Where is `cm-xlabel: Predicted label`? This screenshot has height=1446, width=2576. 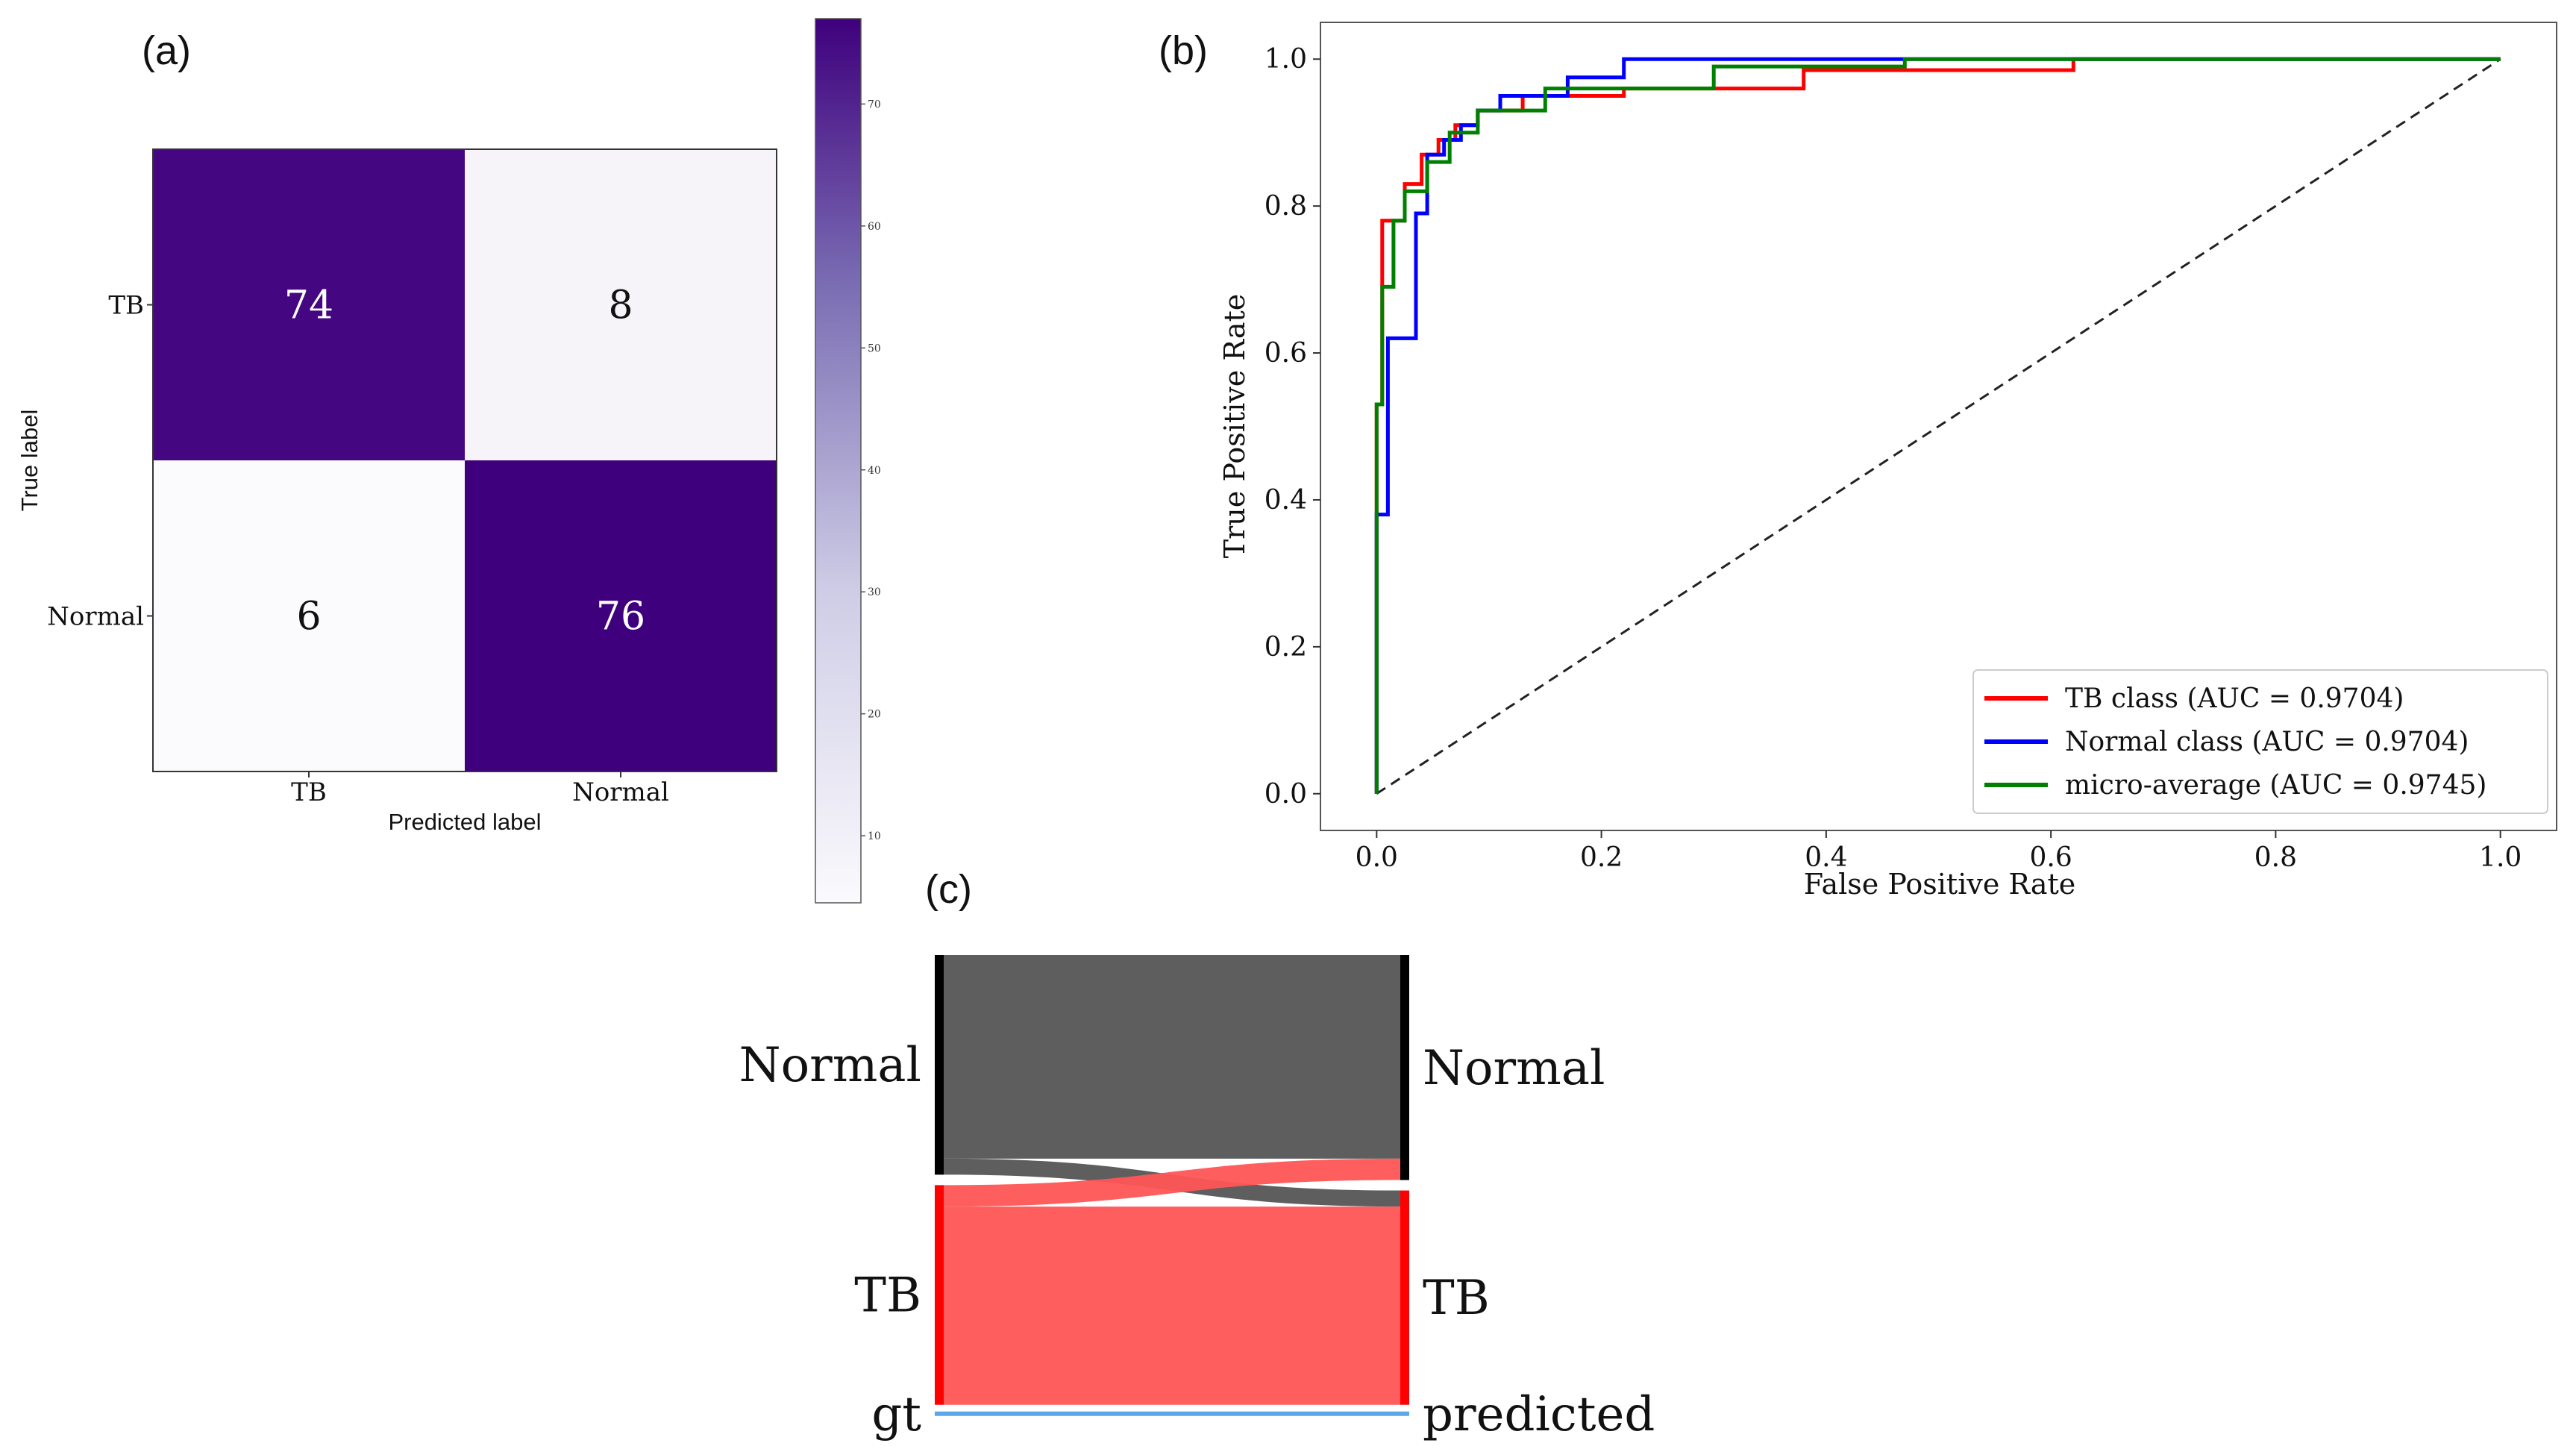
cm-xlabel: Predicted label is located at coordinates (464, 822).